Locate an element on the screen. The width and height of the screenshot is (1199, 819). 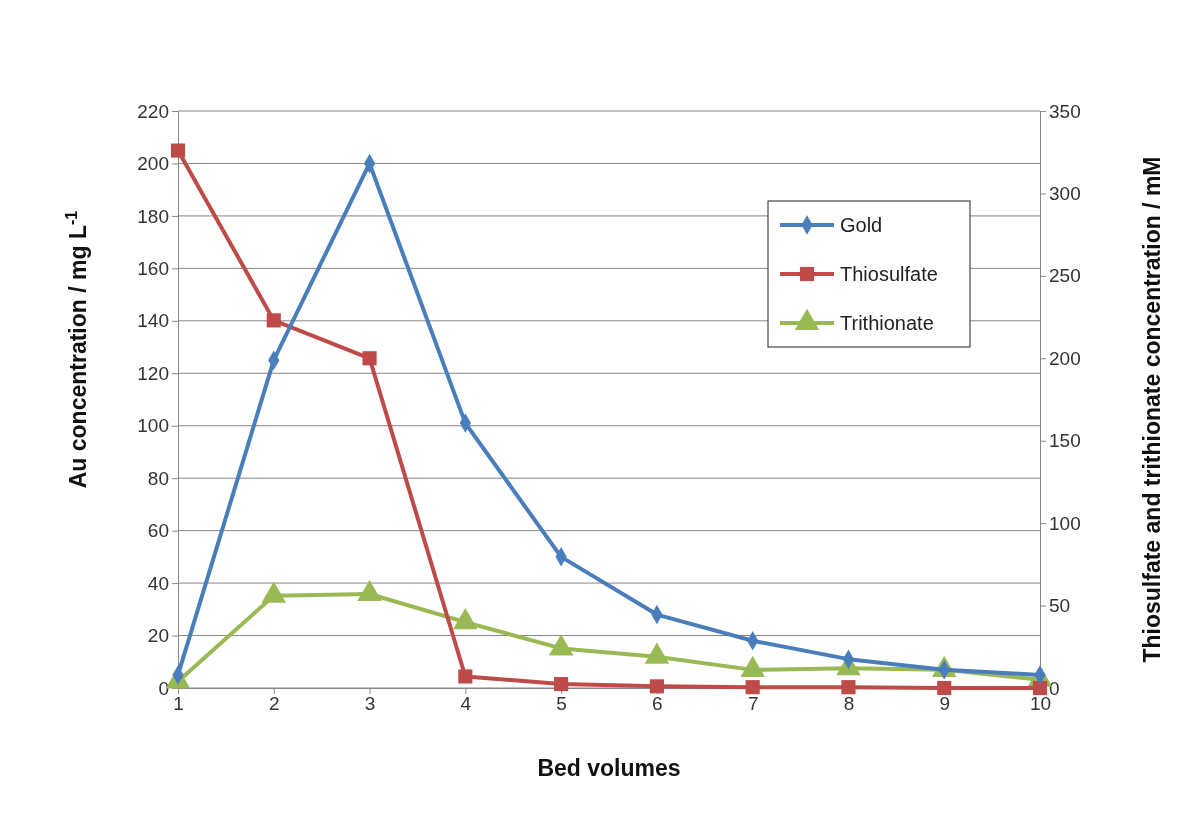
x-tick-label: 5 is located at coordinates (561, 704).